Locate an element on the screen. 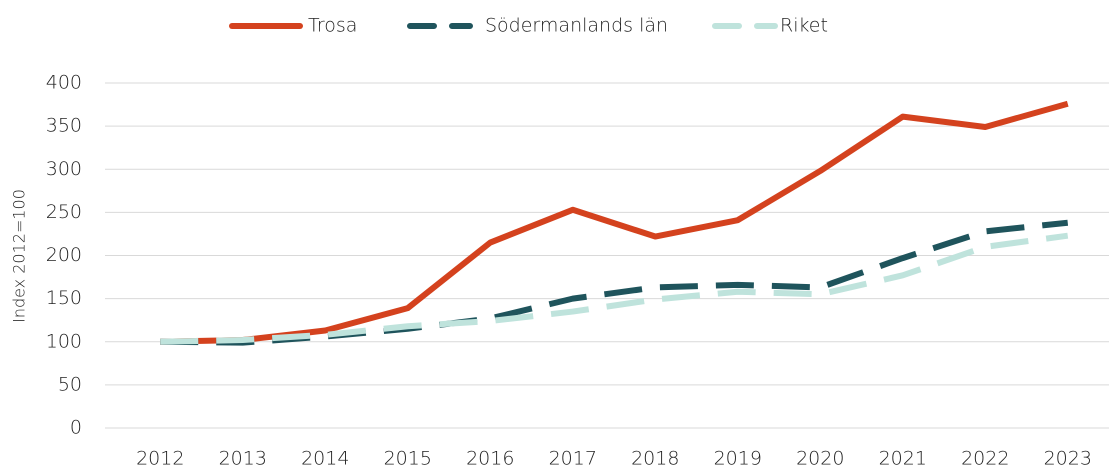 This screenshot has height=468, width=1113. y-tick-label: 50 is located at coordinates (70, 384).